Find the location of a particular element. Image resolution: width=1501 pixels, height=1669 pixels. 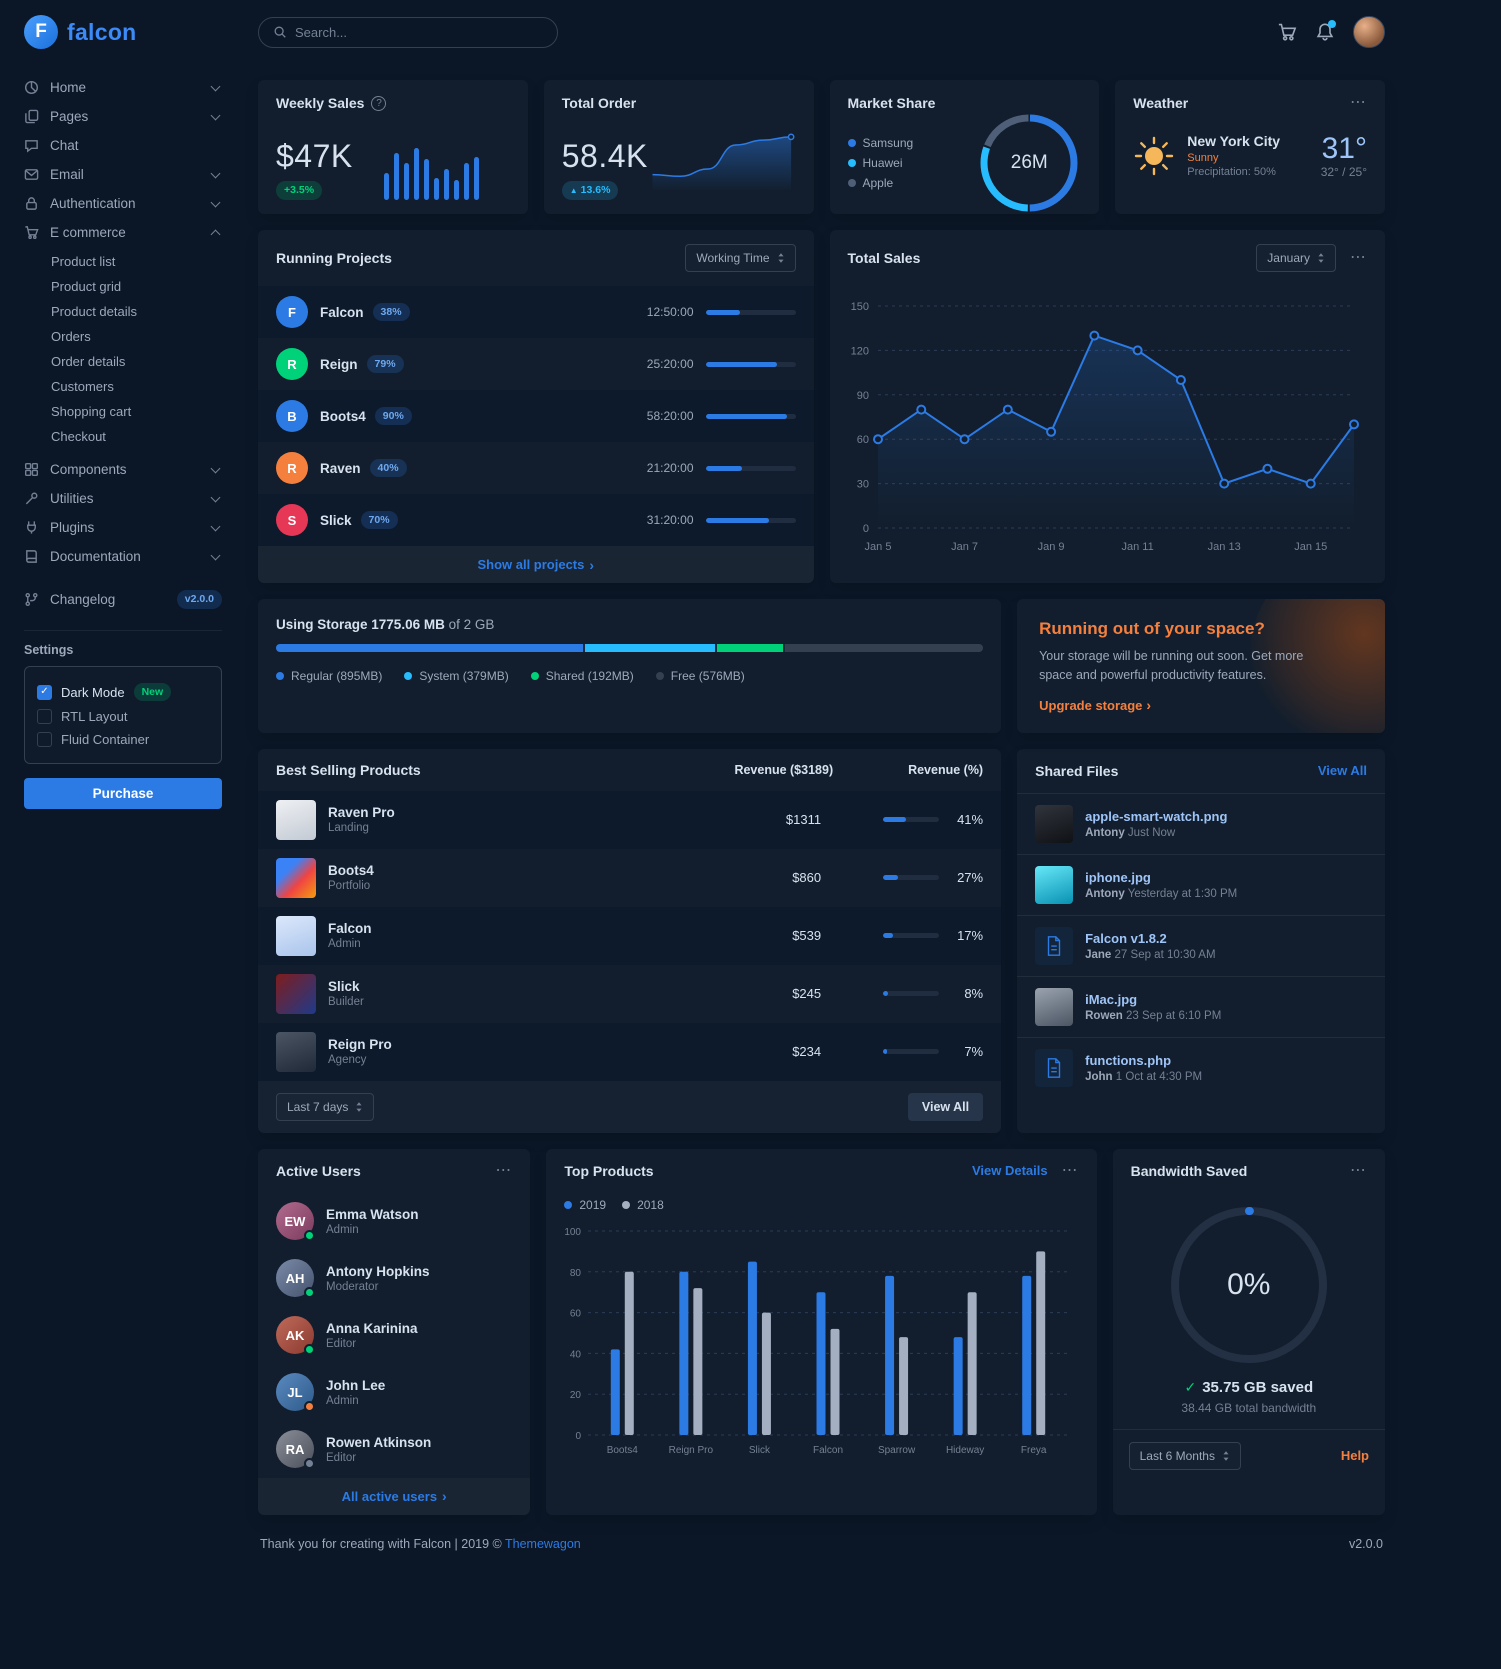

project-row: R Reign 79% 25:20:00 is located at coordinates (536, 364).